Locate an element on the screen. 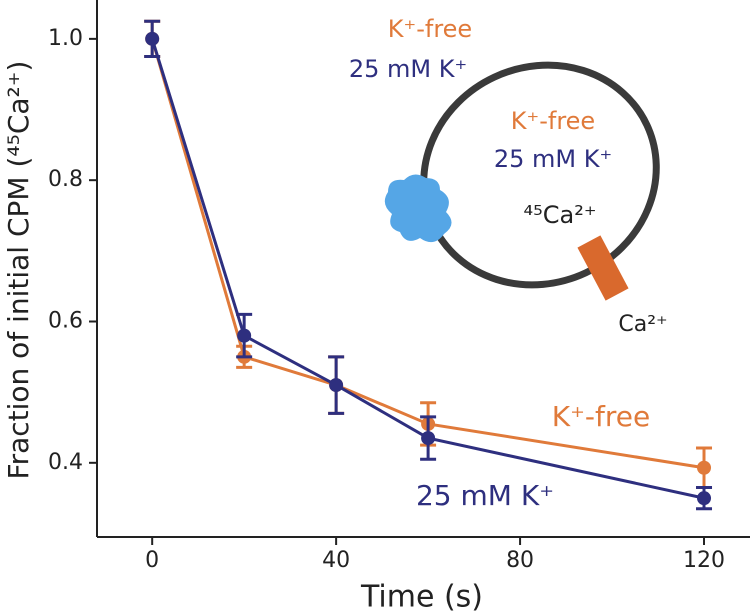 The width and height of the screenshot is (752, 616). y-axis-title: Fraction of initial CPM (⁴⁵Ca²⁺) is located at coordinates (18, 270).